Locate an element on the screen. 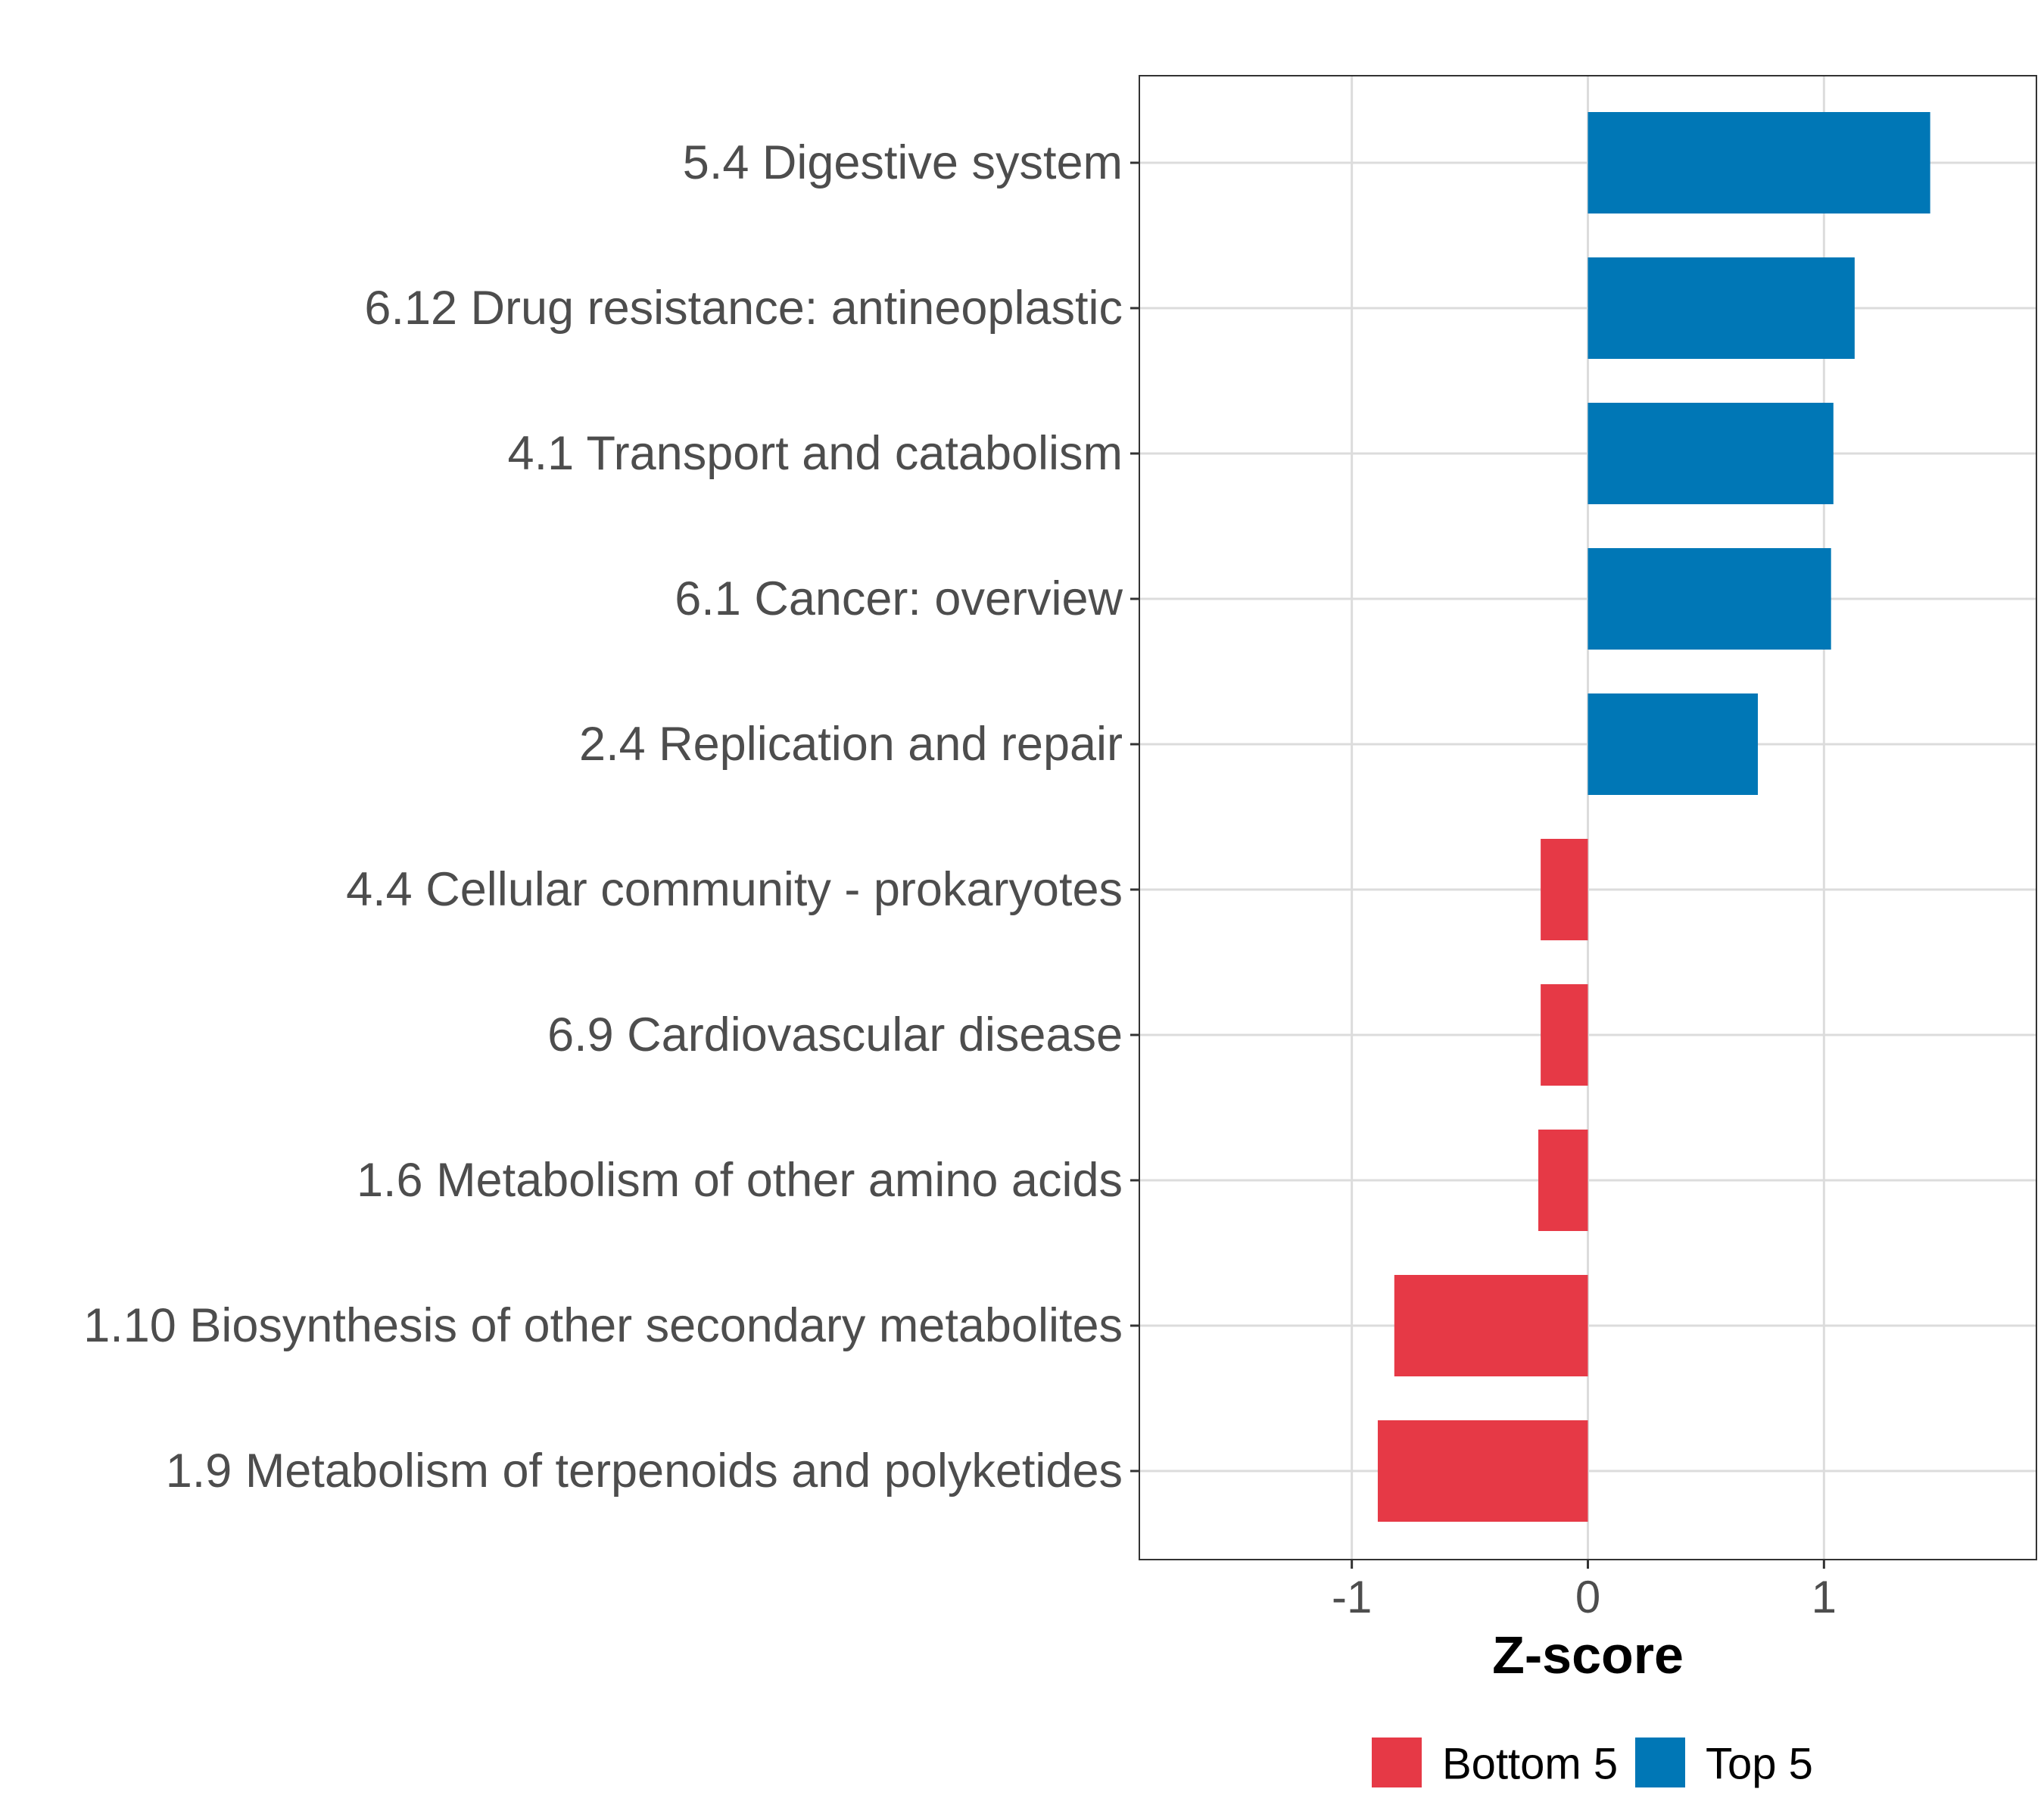  y-tick-label: 6.12 Drug resistance: antineoplastic is located at coordinates (743, 308).